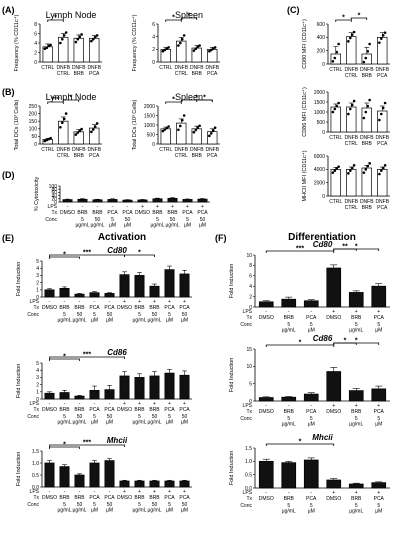  Describe the element at coordinates (382, 70) in the screenshot. I see `category-label: DNFB` at that location.